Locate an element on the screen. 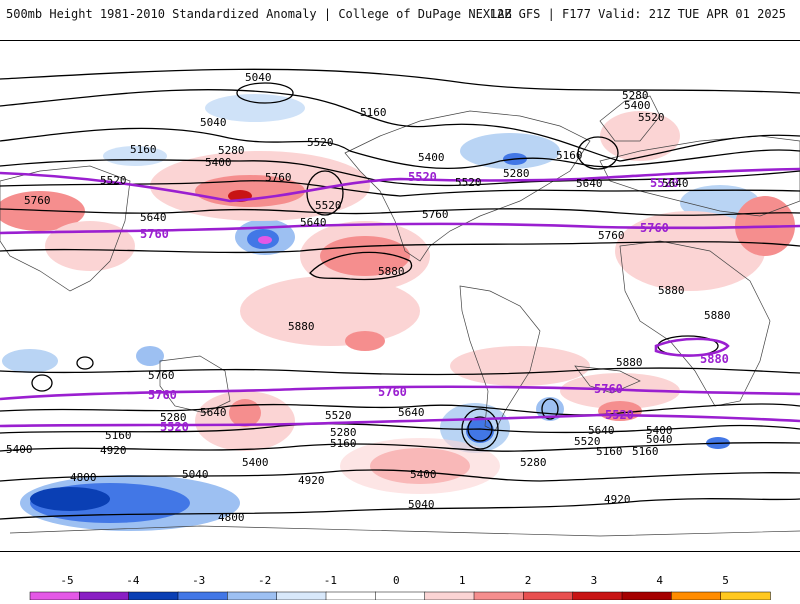  colorbar-tick-label: 5 is located at coordinates (725, 580).